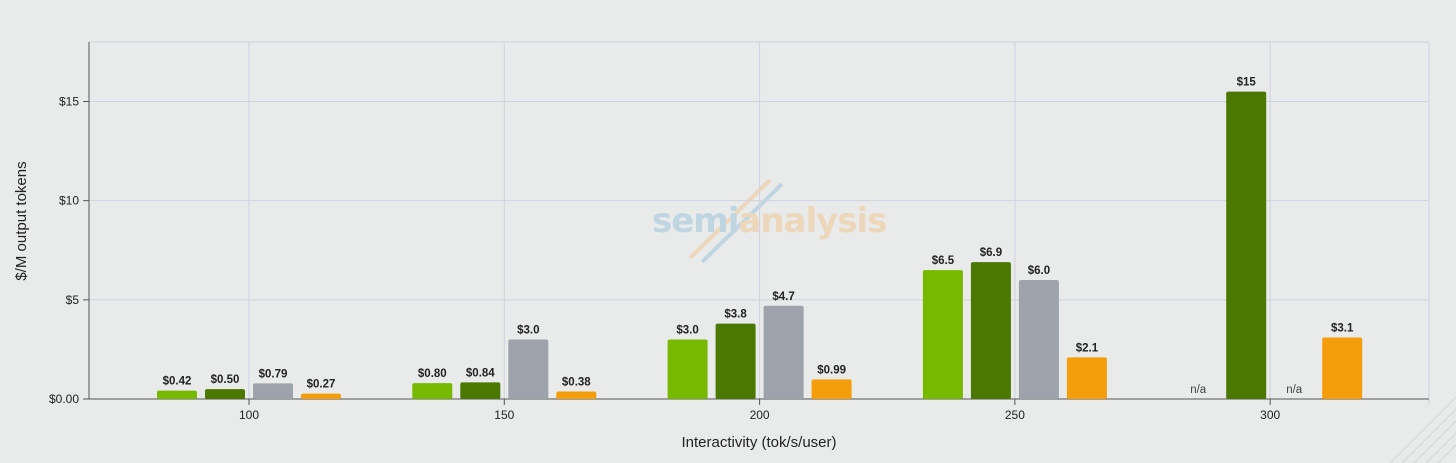  Describe the element at coordinates (321, 385) in the screenshot. I see `bar-value-label: $0.27` at that location.